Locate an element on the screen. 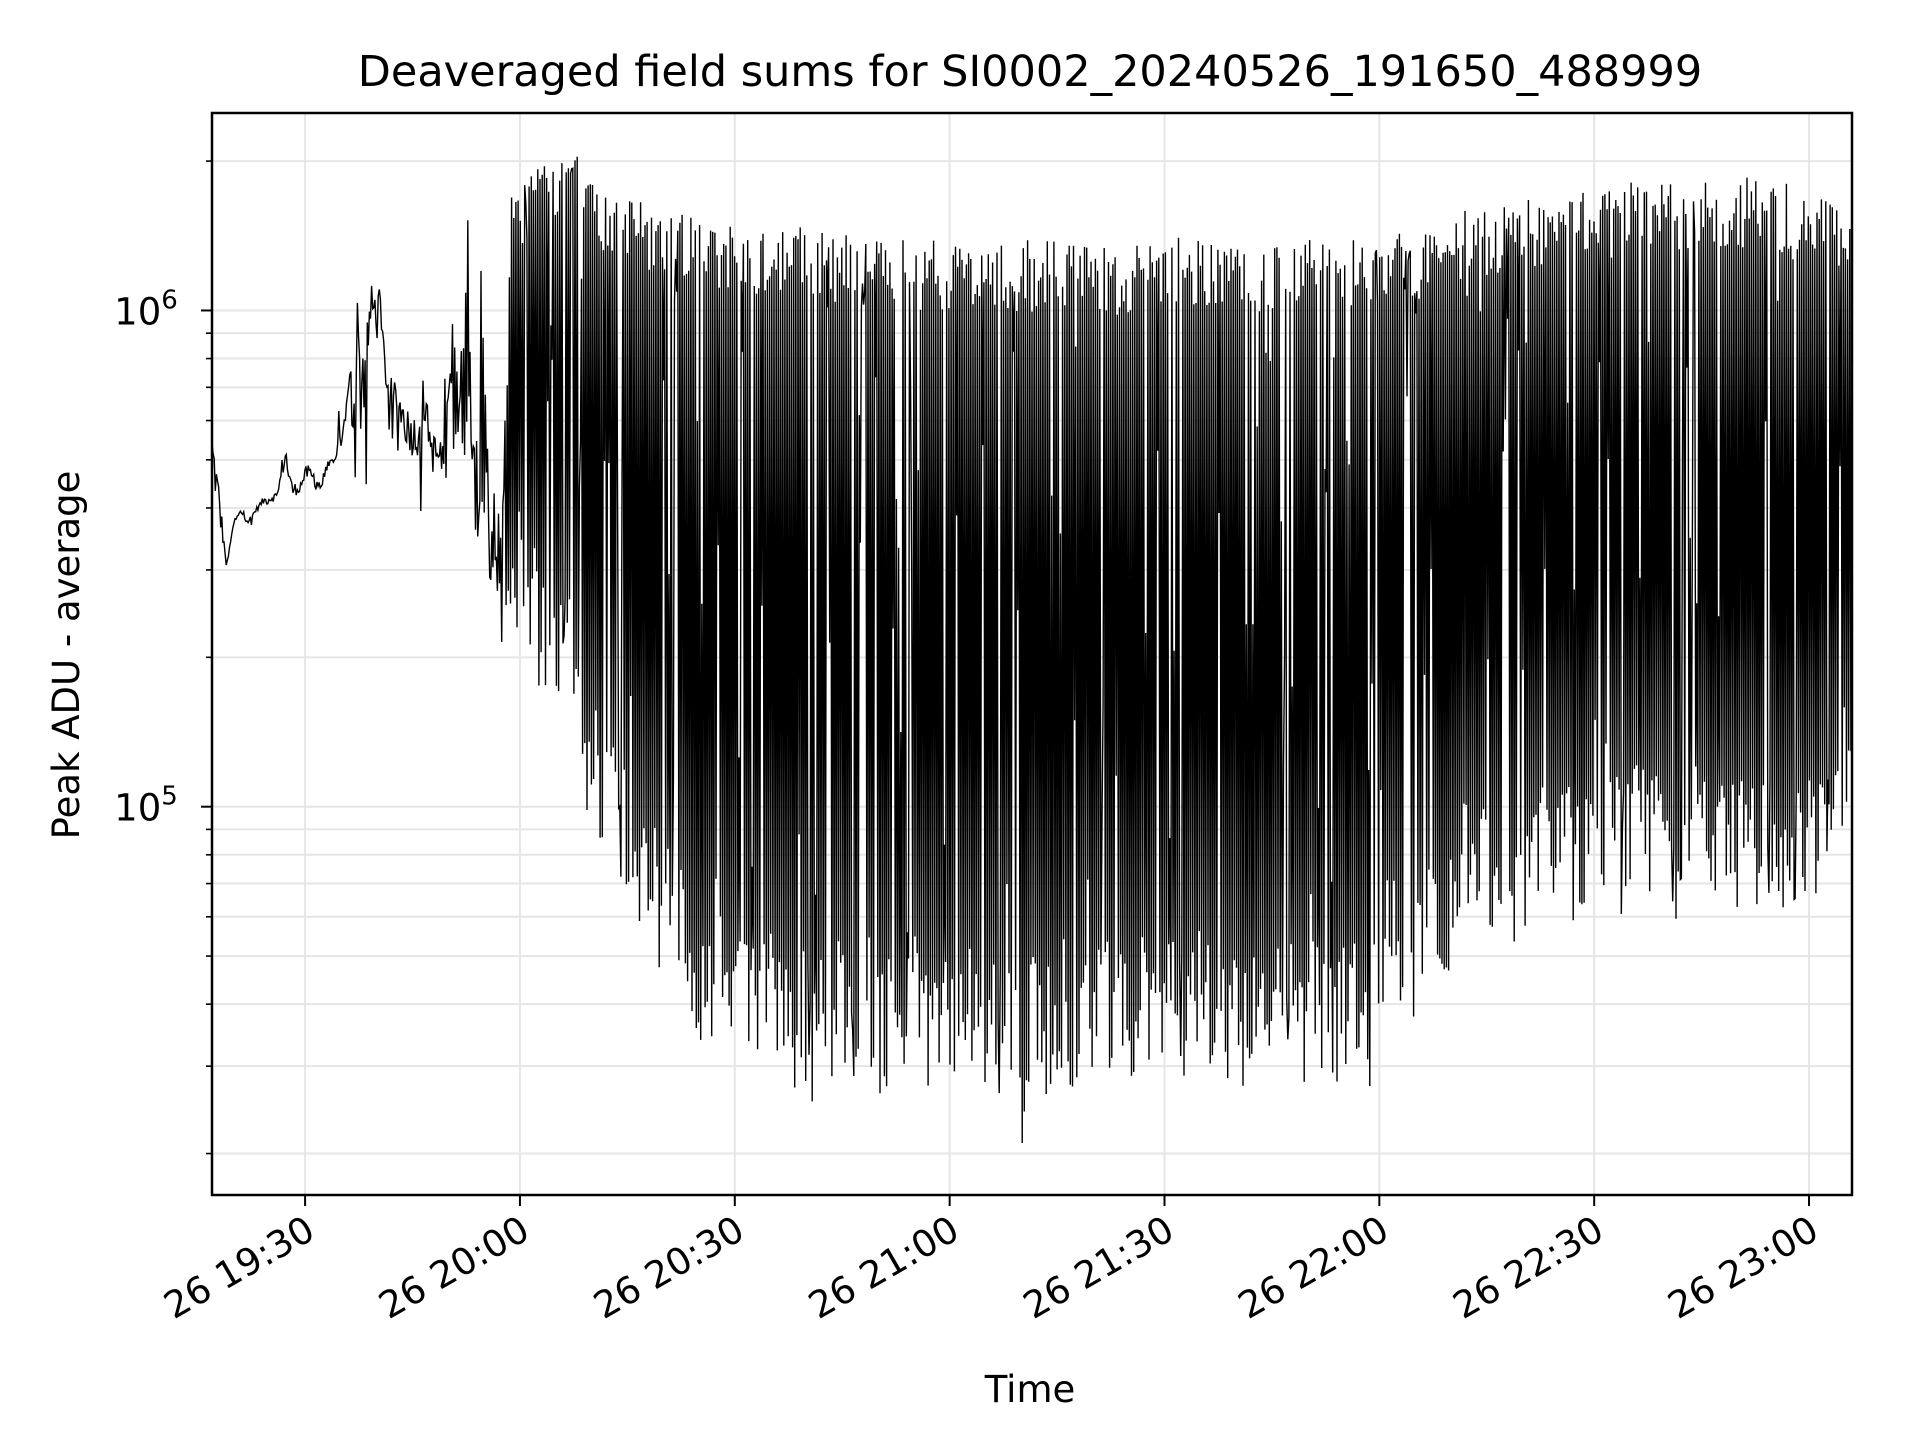 Image resolution: width=1920 pixels, height=1440 pixels. y-axis-label: Peak ADU - average is located at coordinates (66, 655).